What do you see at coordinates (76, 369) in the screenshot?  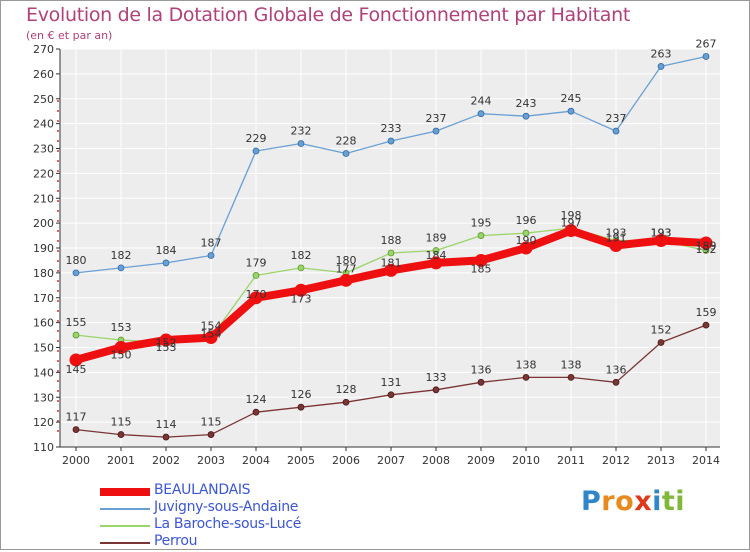 I see `data-label: 145` at bounding box center [76, 369].